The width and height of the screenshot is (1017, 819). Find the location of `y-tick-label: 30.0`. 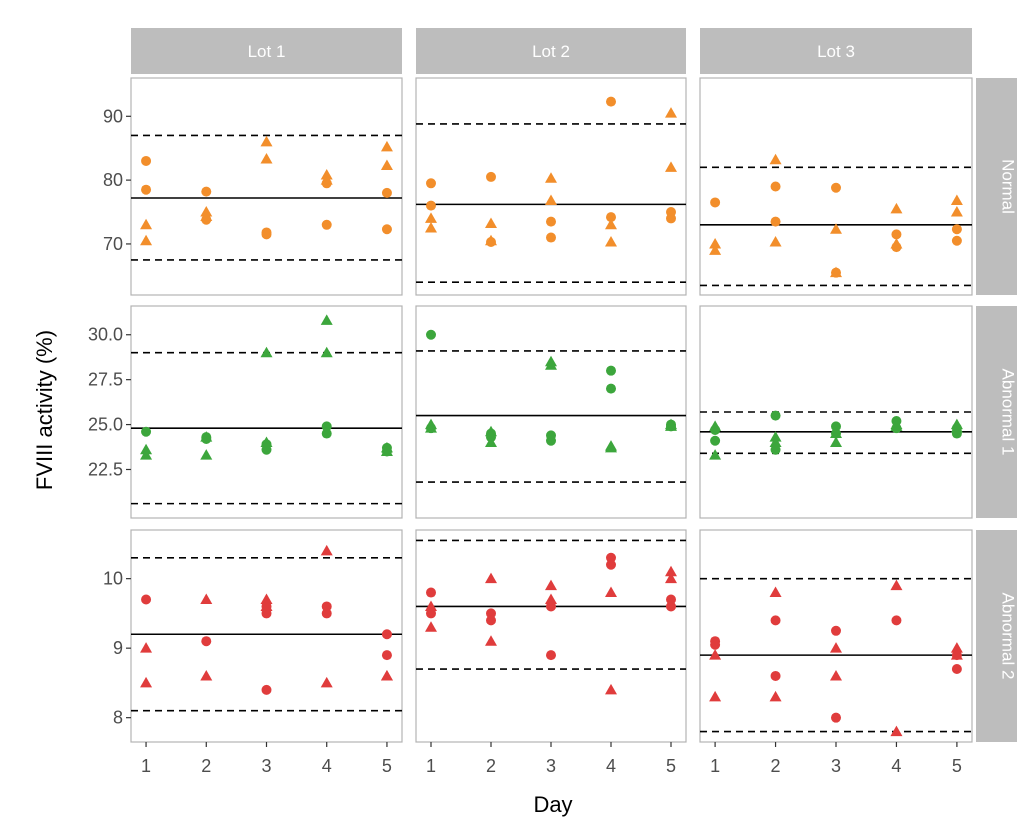

y-tick-label: 30.0 is located at coordinates (105, 335).